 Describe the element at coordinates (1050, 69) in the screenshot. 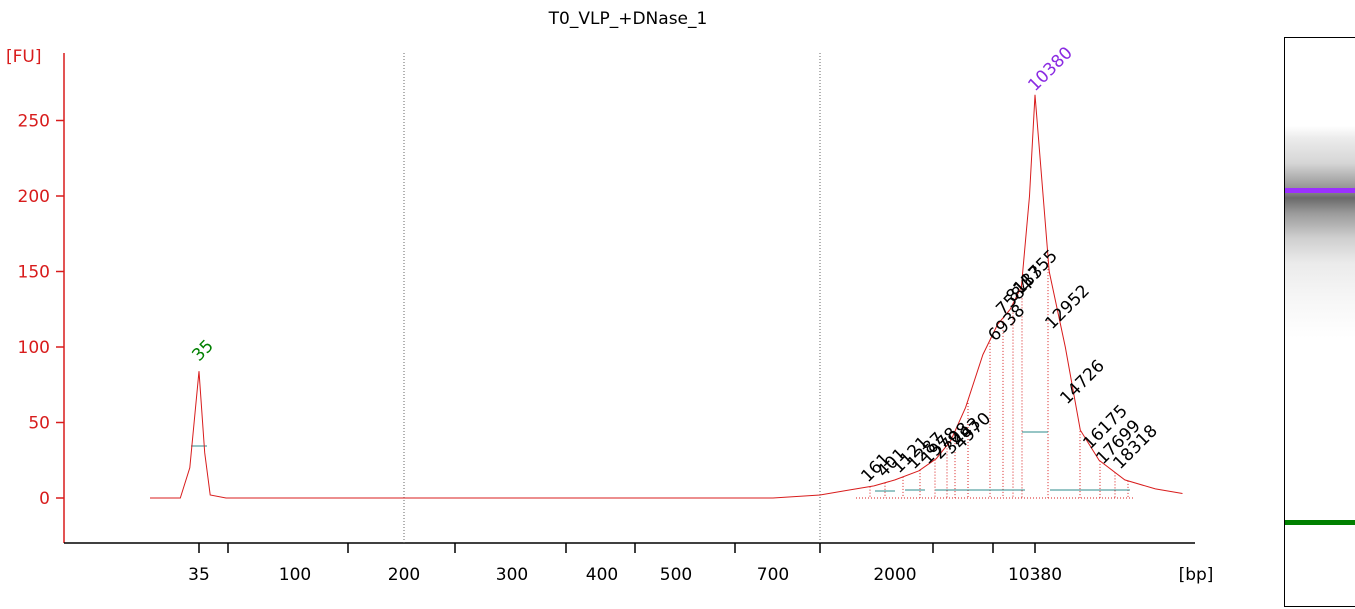

I see `peak-label-main: 10380` at that location.